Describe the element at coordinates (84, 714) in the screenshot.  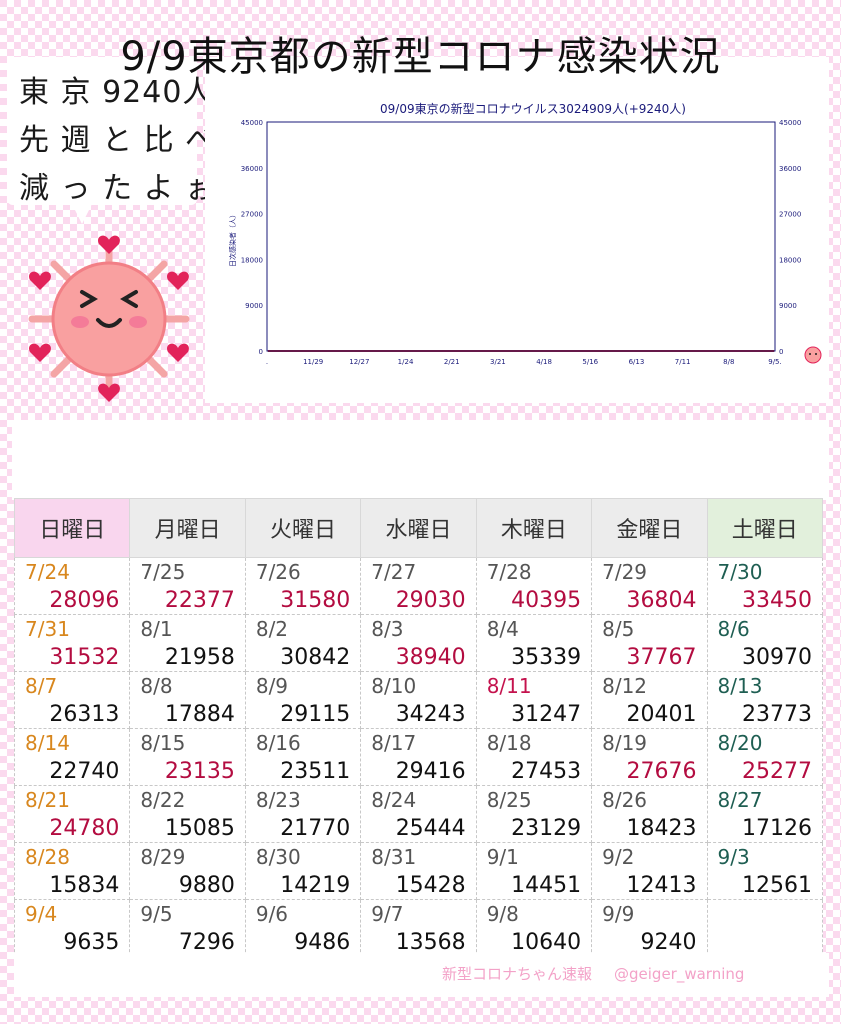
I see `day-case-count: 26313` at that location.